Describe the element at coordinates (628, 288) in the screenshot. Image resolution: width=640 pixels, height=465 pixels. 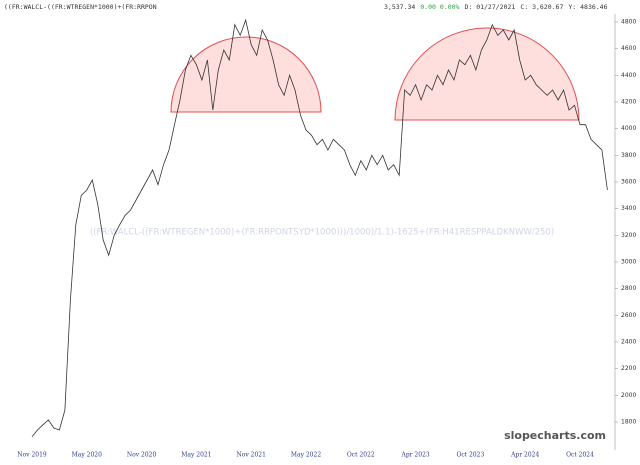
I see `y-tick-label: 2800` at that location.